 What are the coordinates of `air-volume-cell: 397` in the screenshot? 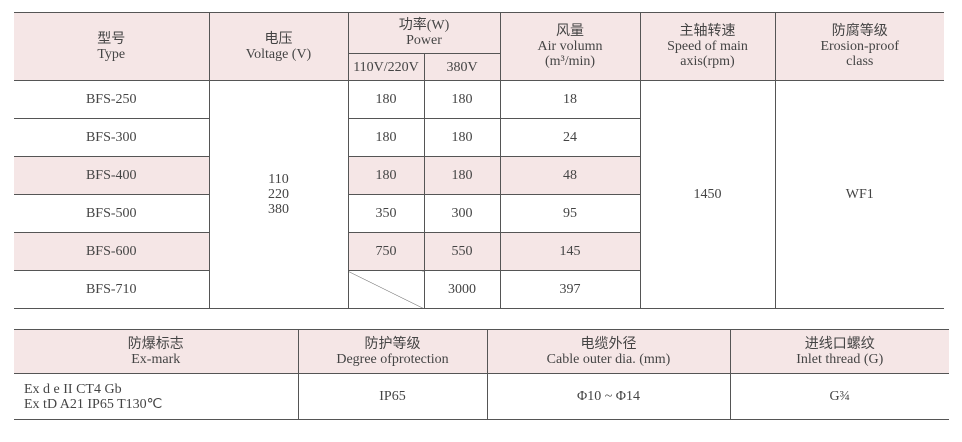 It's located at (569, 289).